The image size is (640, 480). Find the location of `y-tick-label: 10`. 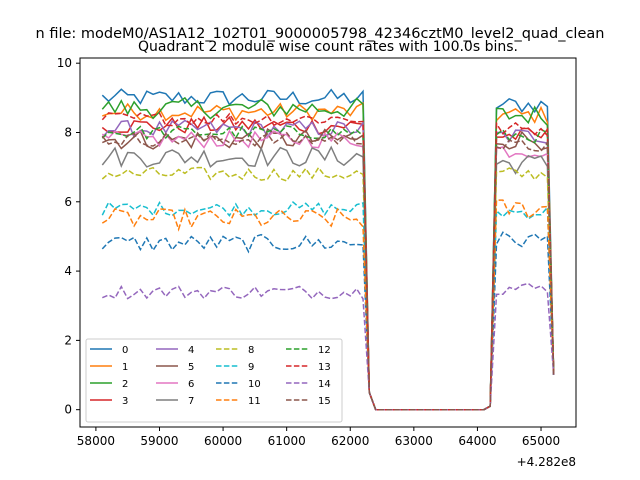

y-tick-label: 10 is located at coordinates (64, 63).